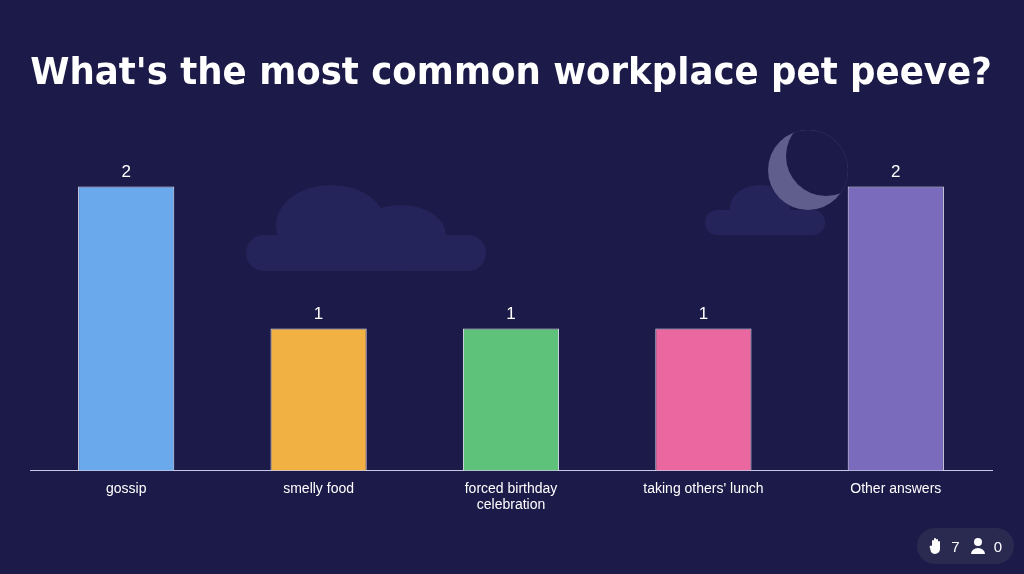 Image resolution: width=1024 pixels, height=574 pixels. What do you see at coordinates (126, 487) in the screenshot?
I see `x-tick-label: gossip` at bounding box center [126, 487].